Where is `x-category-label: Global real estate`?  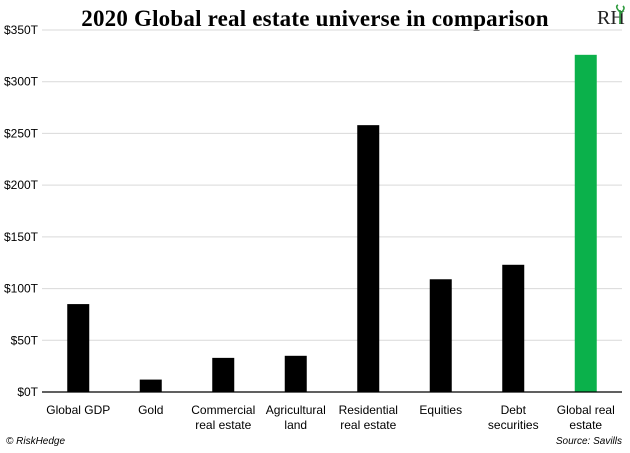 x-category-label: Global real estate is located at coordinates (586, 417).